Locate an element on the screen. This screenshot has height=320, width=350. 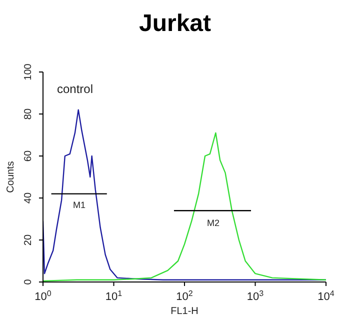
y-tick-label: 60 is located at coordinates (28, 156).